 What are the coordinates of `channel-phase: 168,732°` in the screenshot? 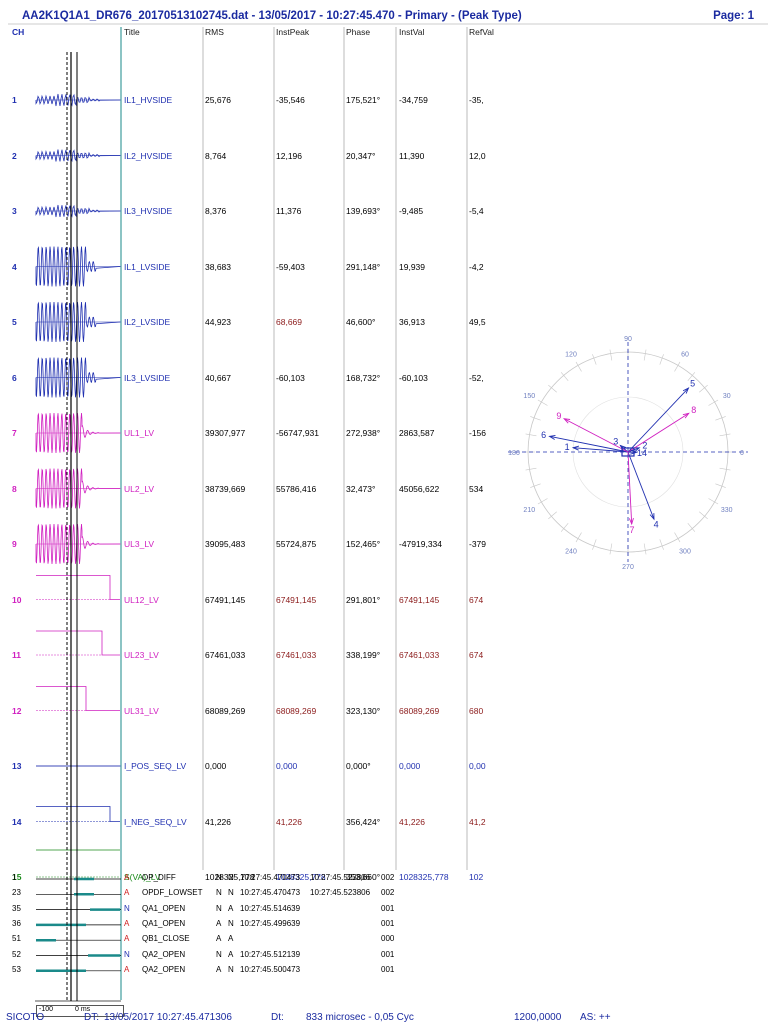 It's located at (363, 378).